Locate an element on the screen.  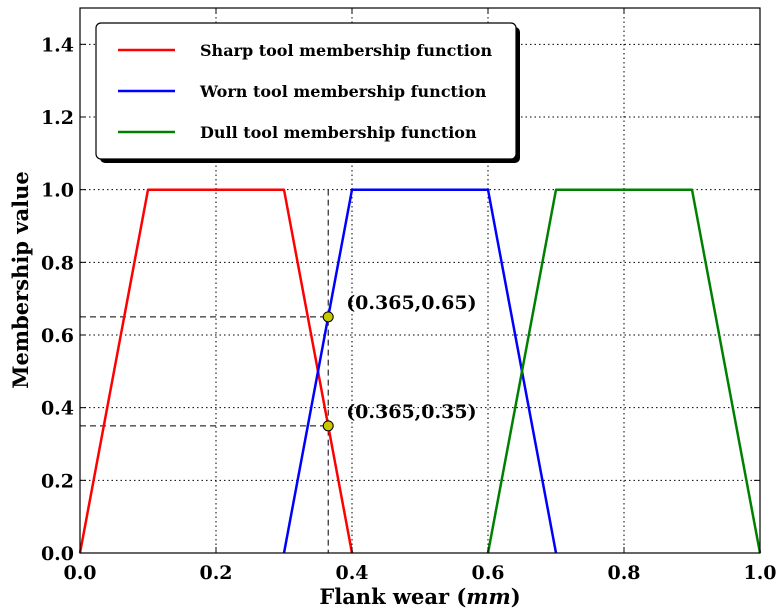
x-axis-title-unit: mm is located at coordinates (488, 596).